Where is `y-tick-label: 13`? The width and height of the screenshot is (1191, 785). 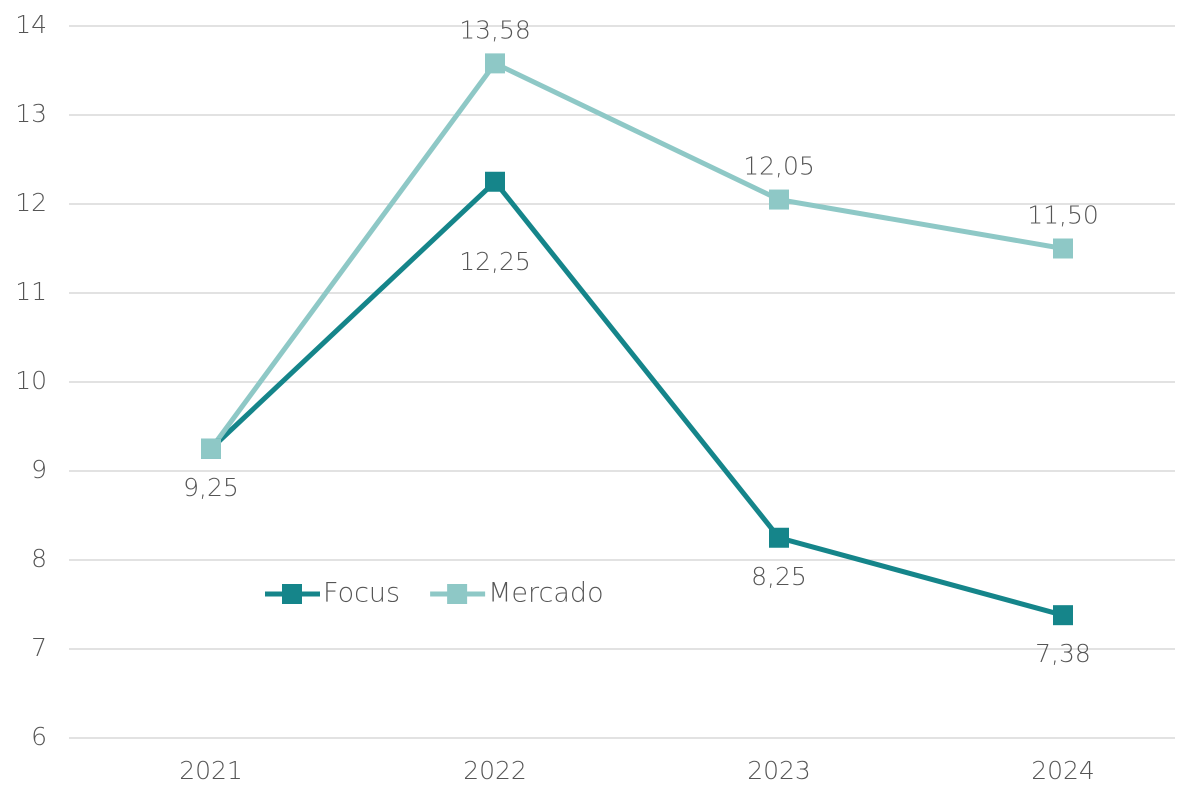 y-tick-label: 13 is located at coordinates (31, 113).